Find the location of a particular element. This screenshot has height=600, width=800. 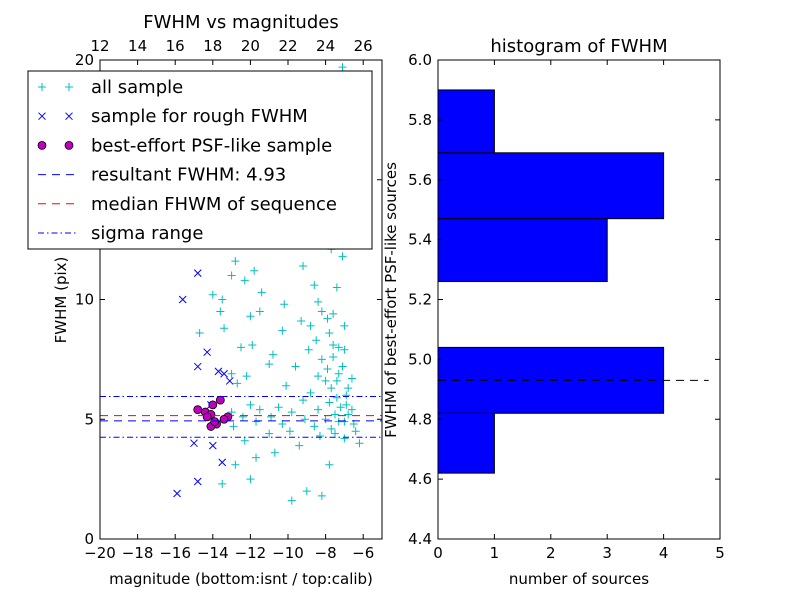

y-tick-label: 5.6 is located at coordinates (420, 180).